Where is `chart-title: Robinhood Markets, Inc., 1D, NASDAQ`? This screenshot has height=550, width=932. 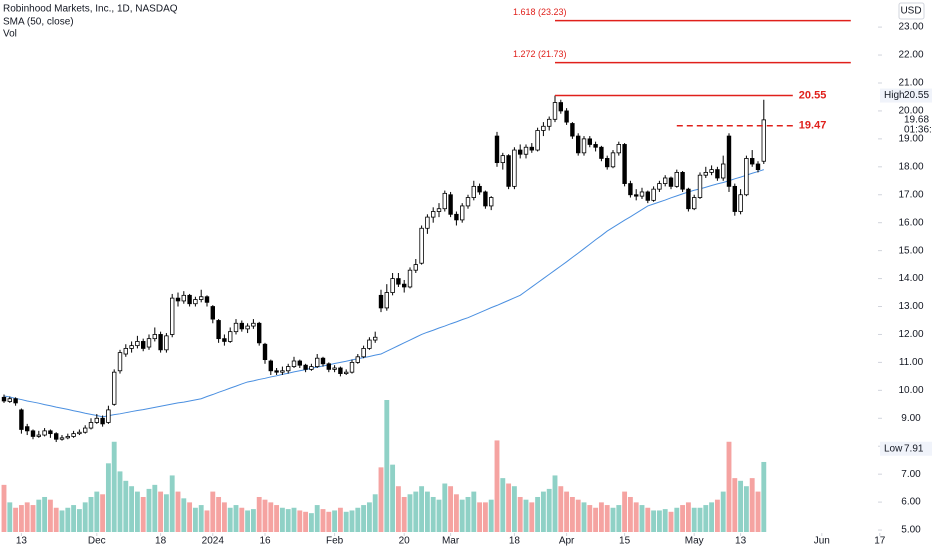 chart-title: Robinhood Markets, Inc., 1D, NASDAQ is located at coordinates (90, 9).